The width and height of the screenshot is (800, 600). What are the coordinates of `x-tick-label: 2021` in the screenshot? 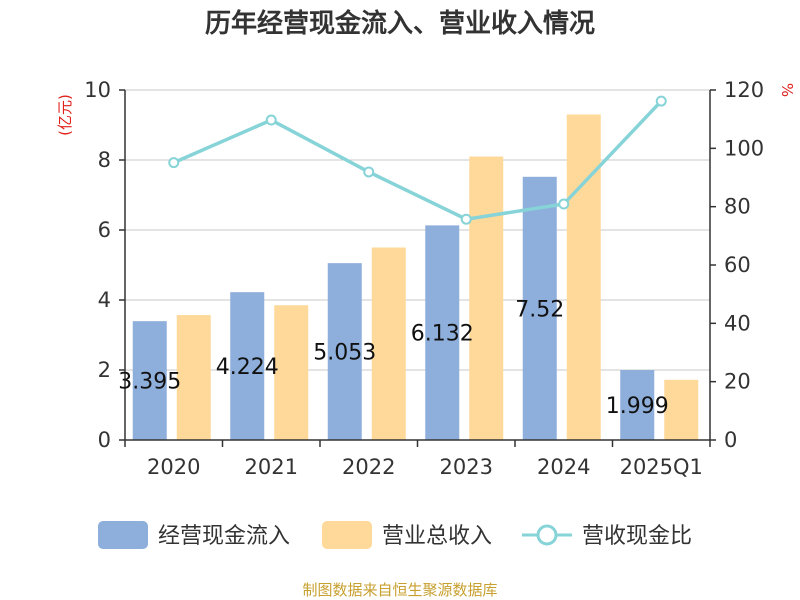 It's located at (271, 467).